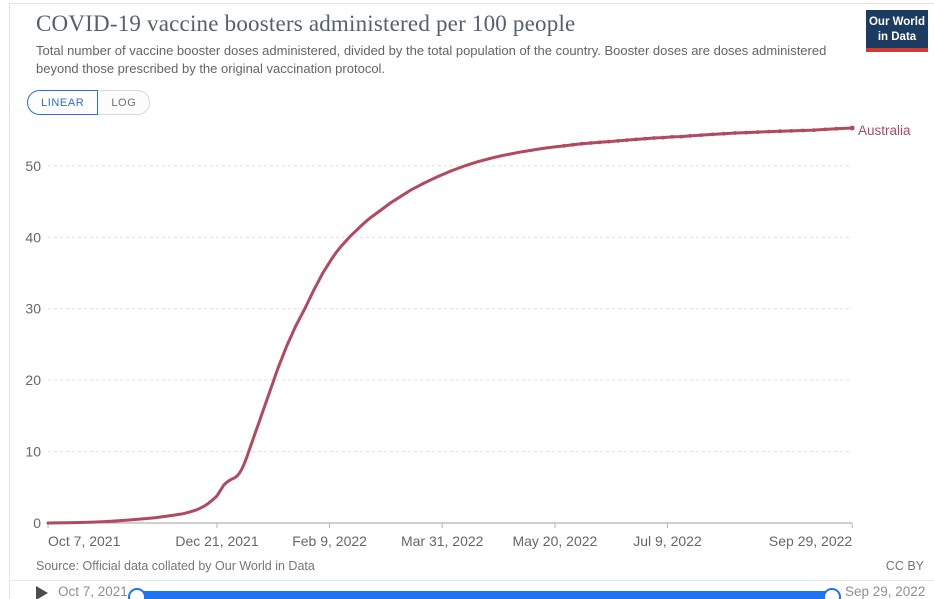  Describe the element at coordinates (37, 523) in the screenshot. I see `svg-text: 0` at that location.